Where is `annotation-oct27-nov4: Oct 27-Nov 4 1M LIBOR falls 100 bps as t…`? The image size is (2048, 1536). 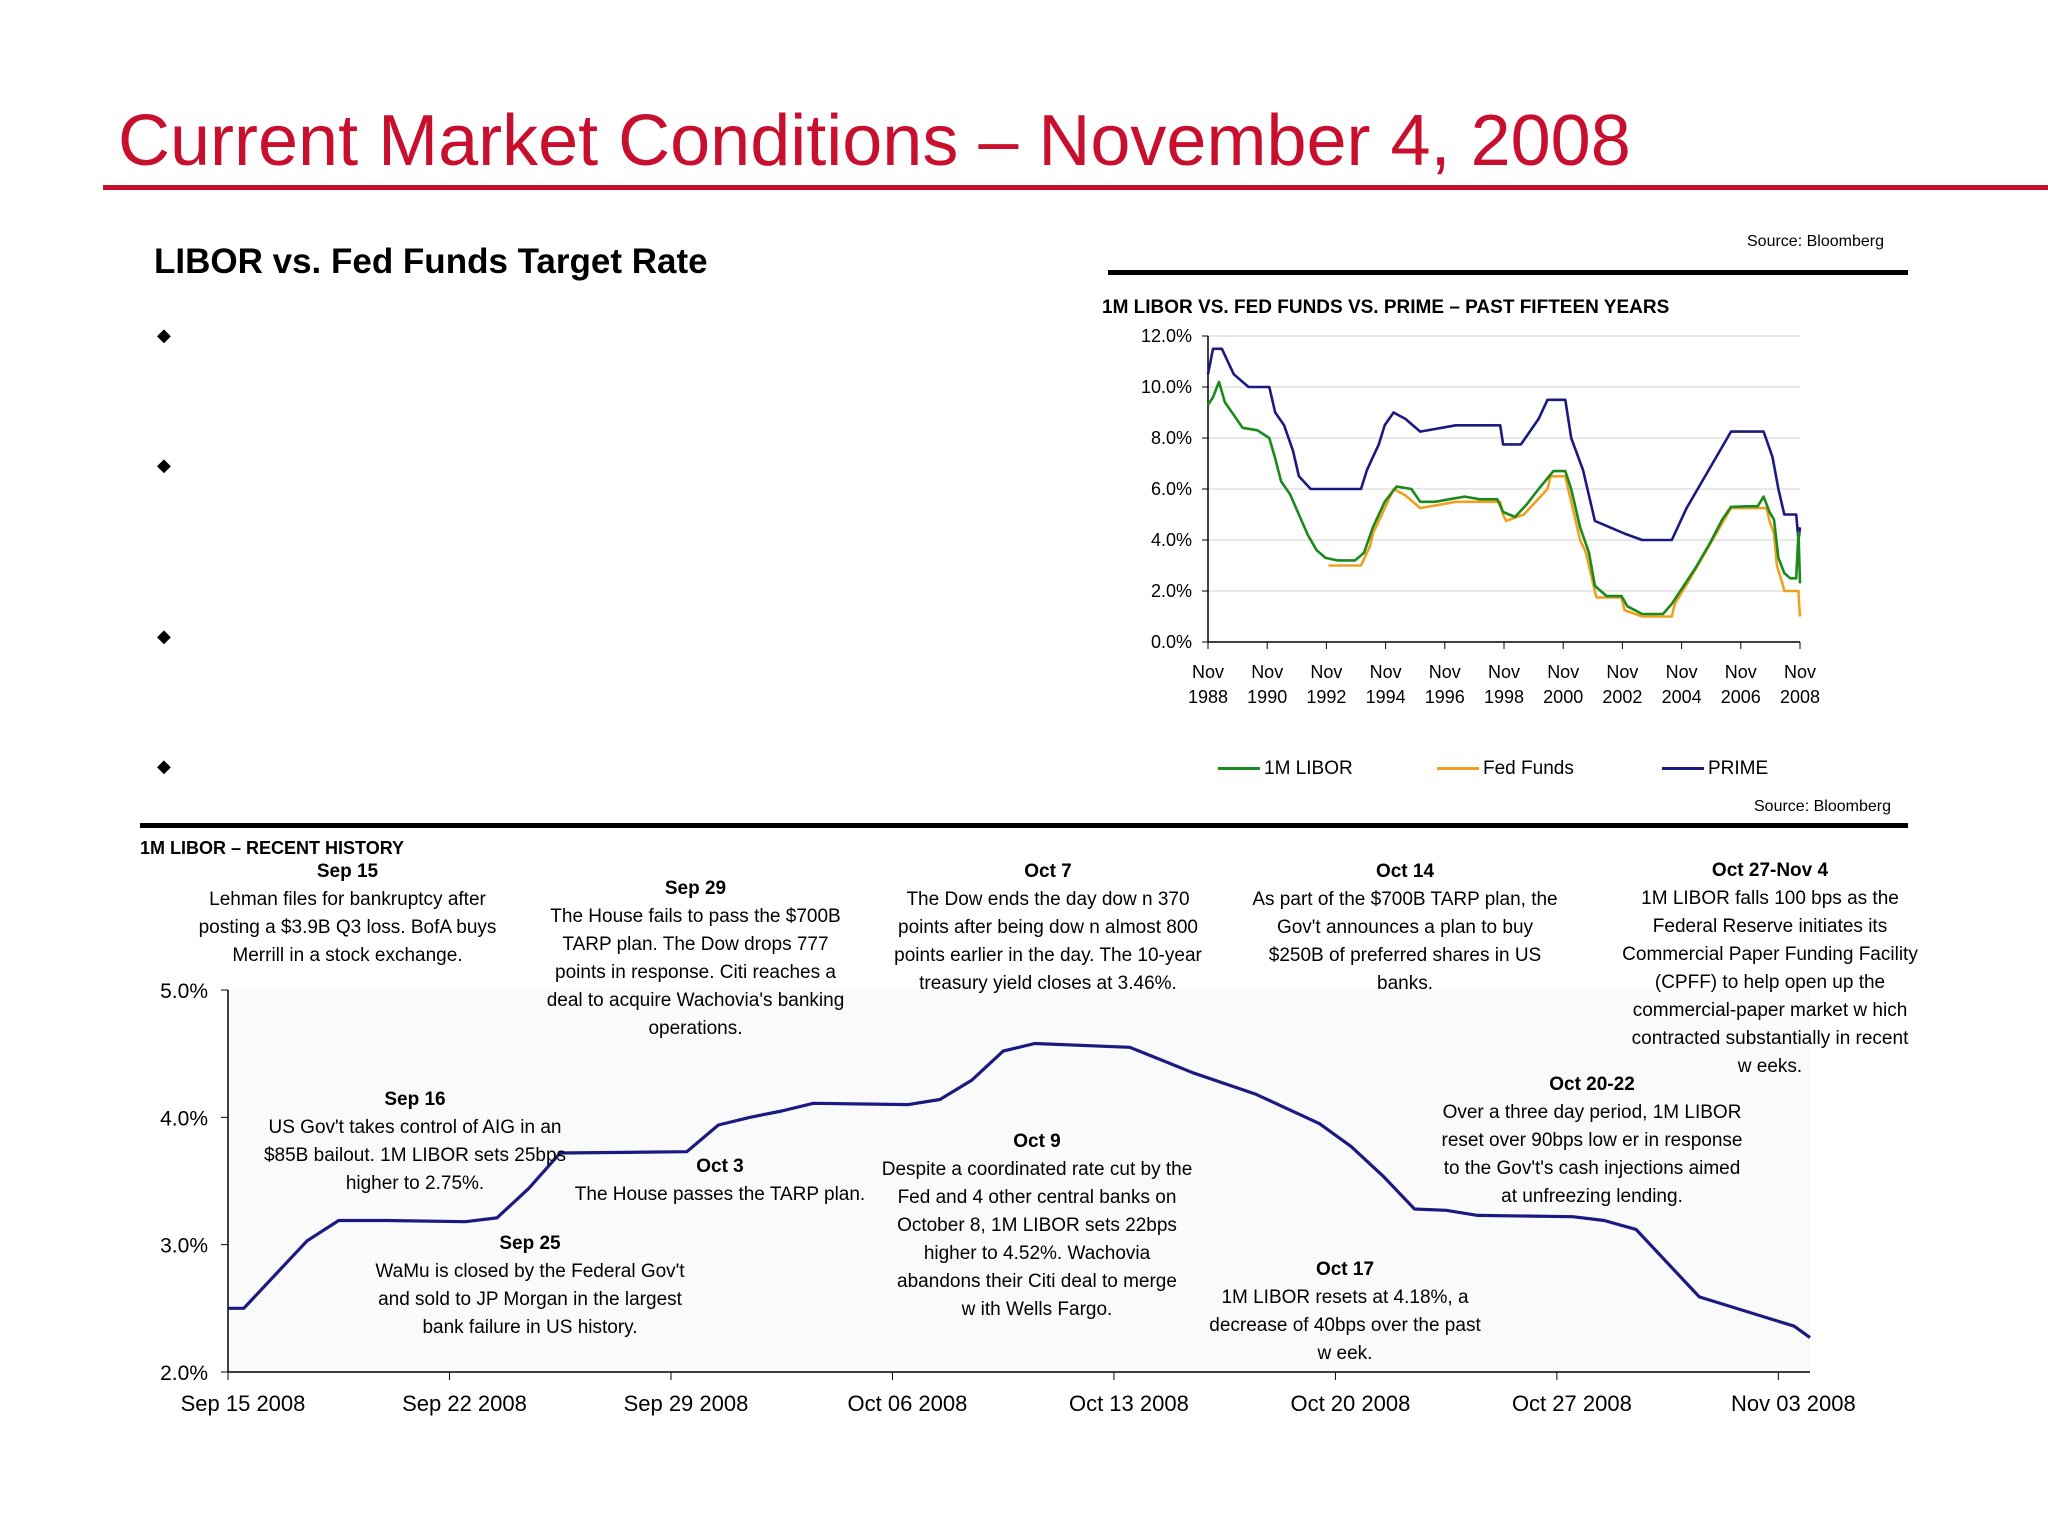
annotation-oct27-nov4: Oct 27-Nov 4 1M LIBOR falls 100 bps as t… is located at coordinates (1770, 969).